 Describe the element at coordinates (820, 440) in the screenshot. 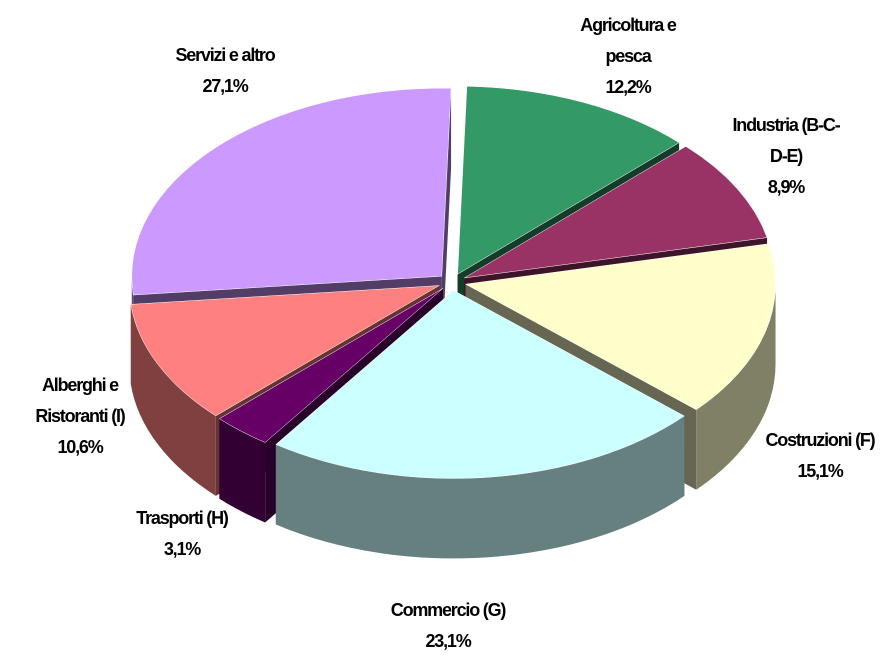

I see `category-label: Costruzioni (F)` at that location.